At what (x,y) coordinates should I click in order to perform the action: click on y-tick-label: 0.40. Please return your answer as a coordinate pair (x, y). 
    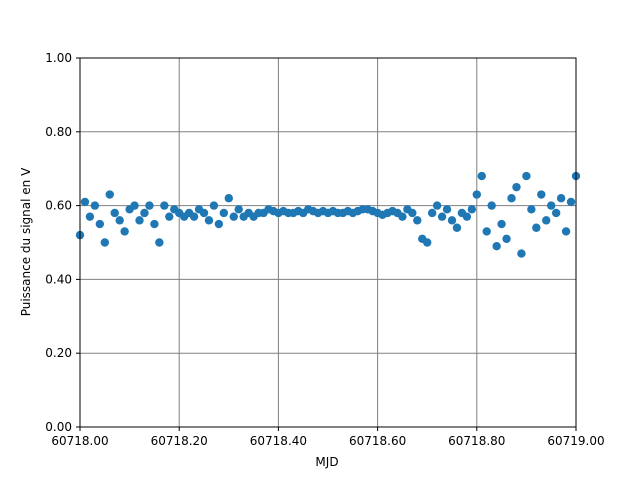
    Looking at the image, I should click on (58, 279).